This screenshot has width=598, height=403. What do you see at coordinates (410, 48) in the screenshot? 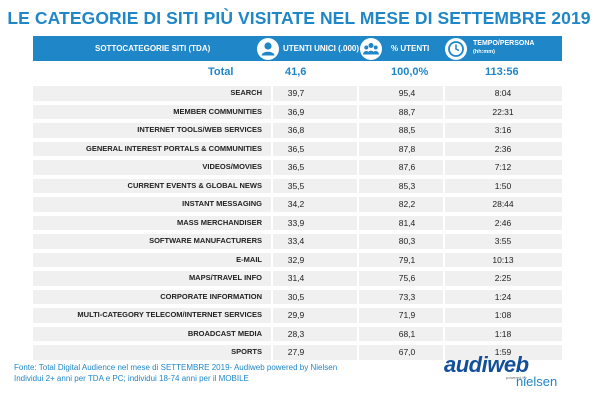
I see `header-percent: % UTENTI` at bounding box center [410, 48].